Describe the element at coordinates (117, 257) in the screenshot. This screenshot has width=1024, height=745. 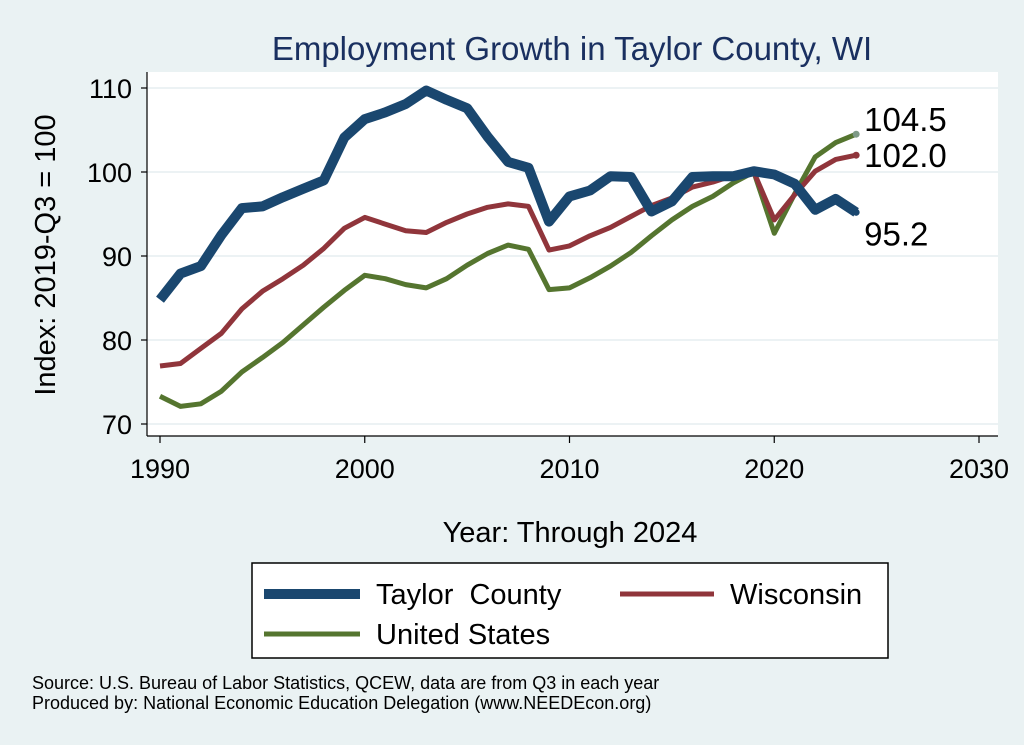
I see `y-tick-label: 90` at that location.